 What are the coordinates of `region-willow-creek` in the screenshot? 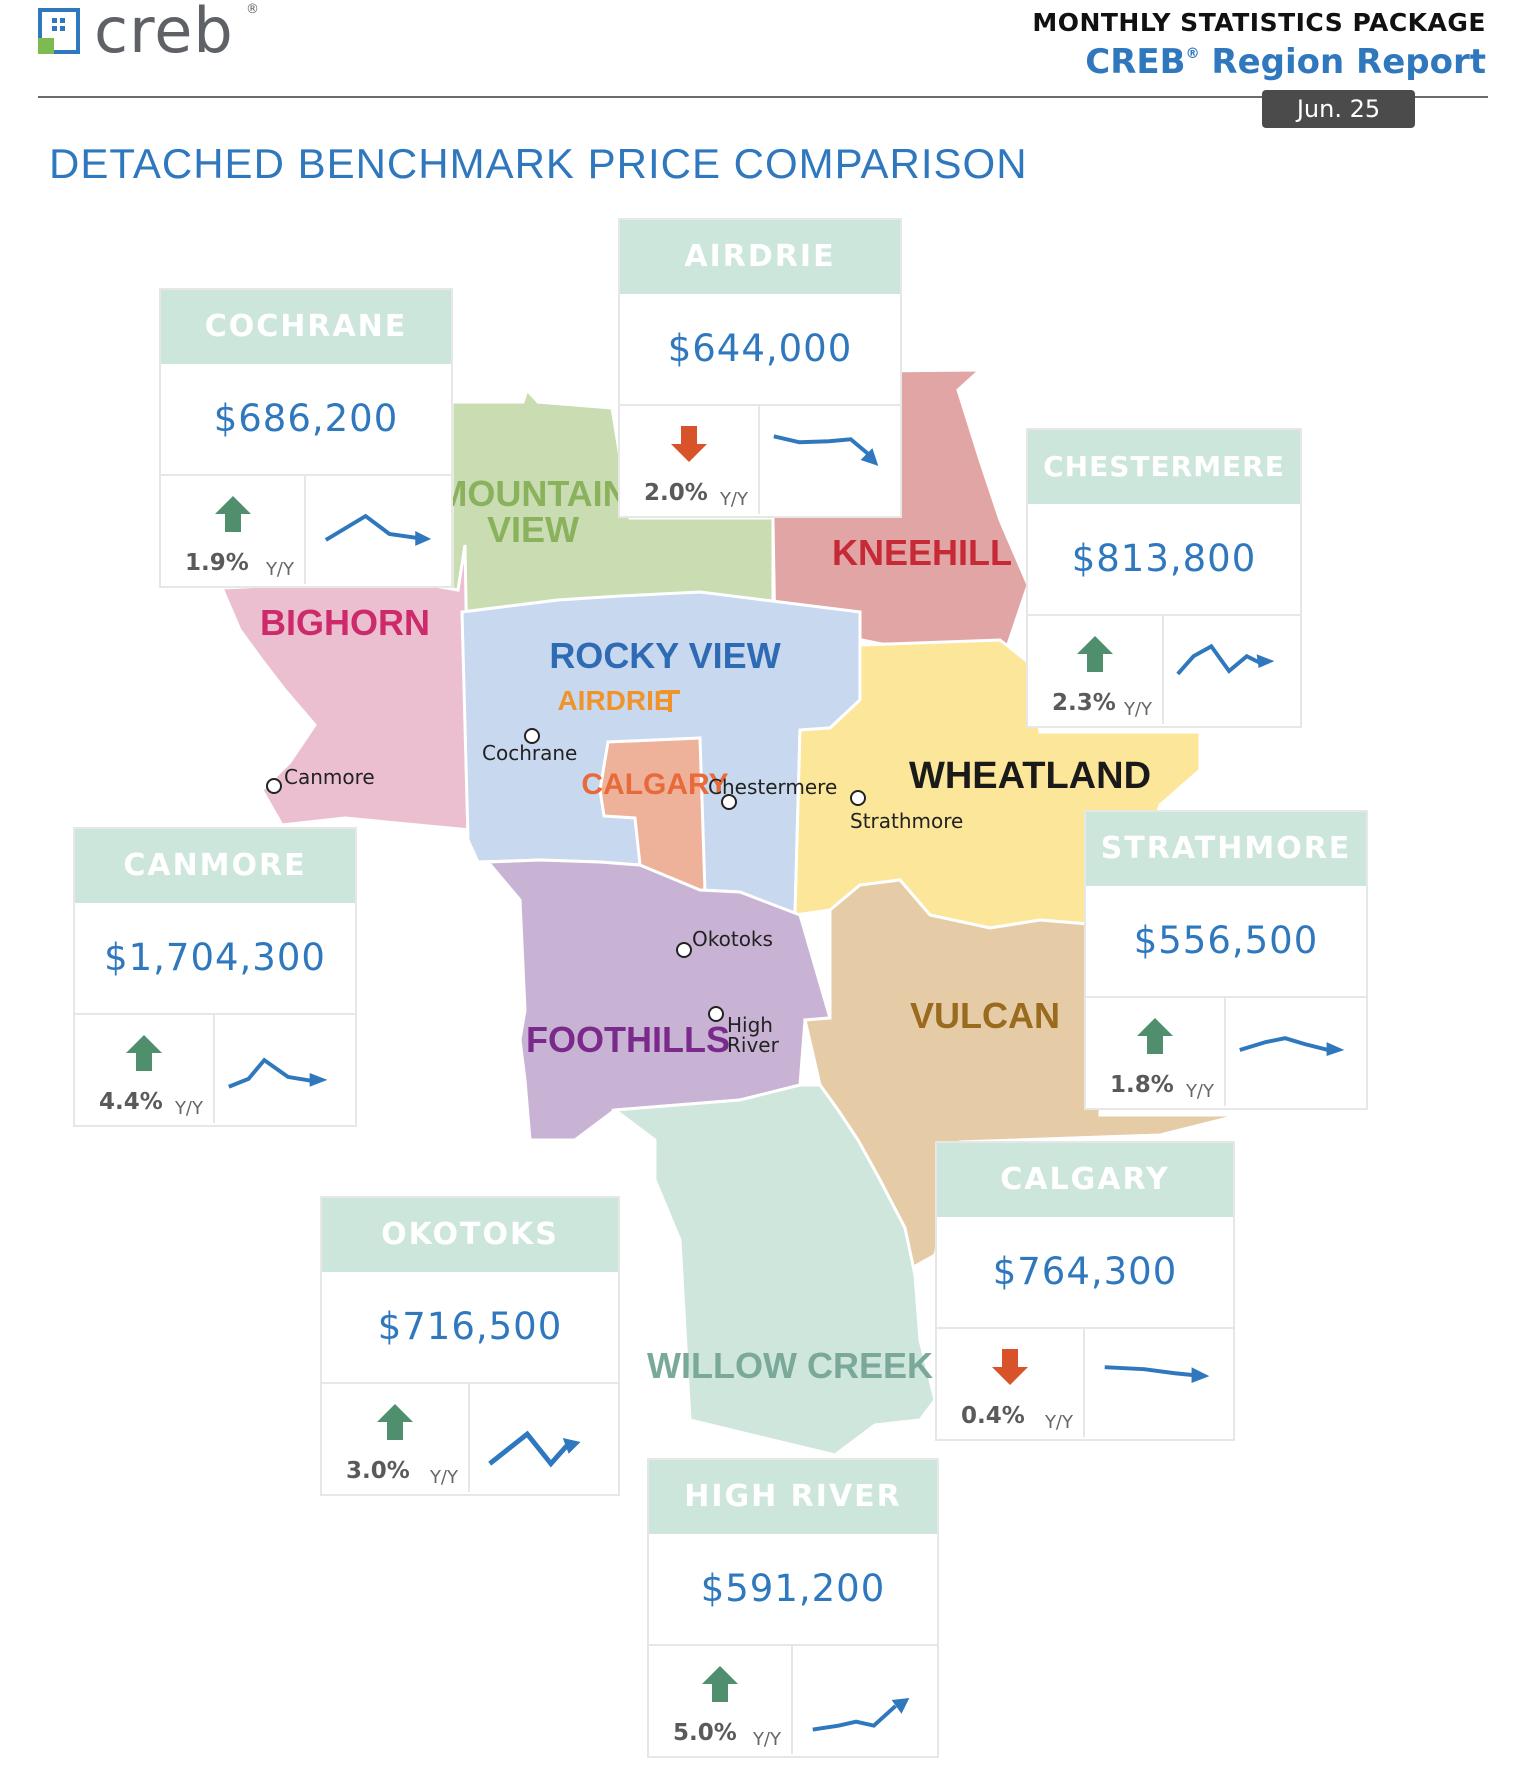 It's located at (773, 1270).